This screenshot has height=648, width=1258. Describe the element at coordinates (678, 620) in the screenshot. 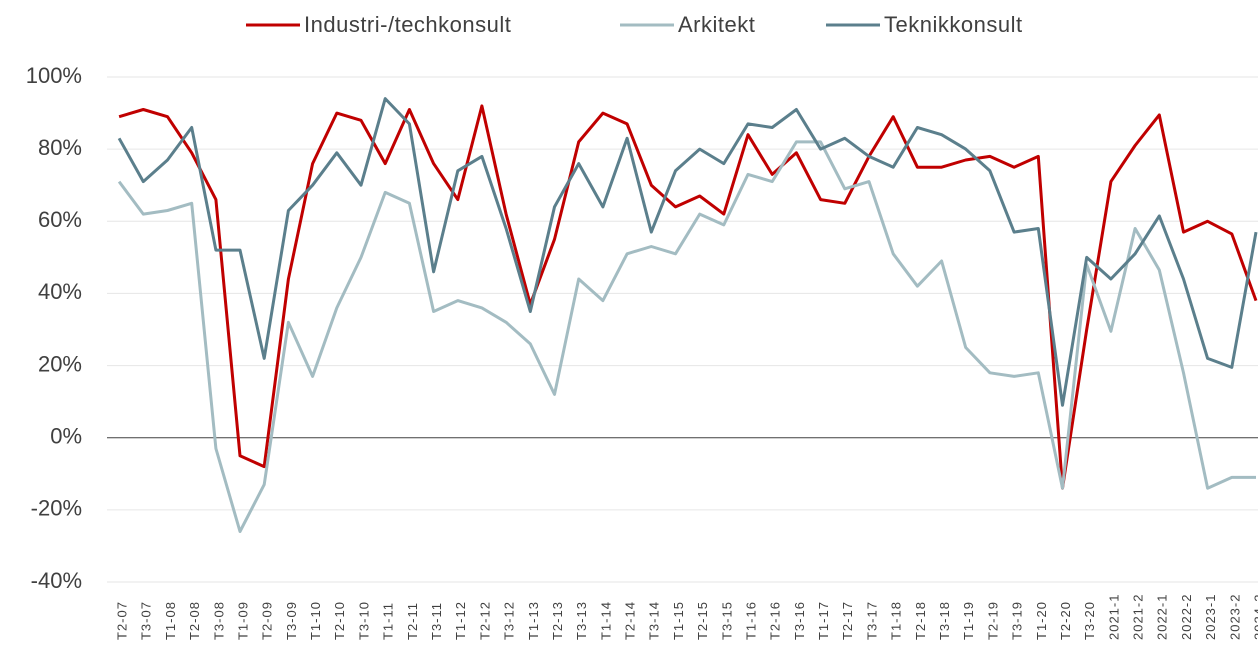

I see `x-tick-label: T1-15` at that location.